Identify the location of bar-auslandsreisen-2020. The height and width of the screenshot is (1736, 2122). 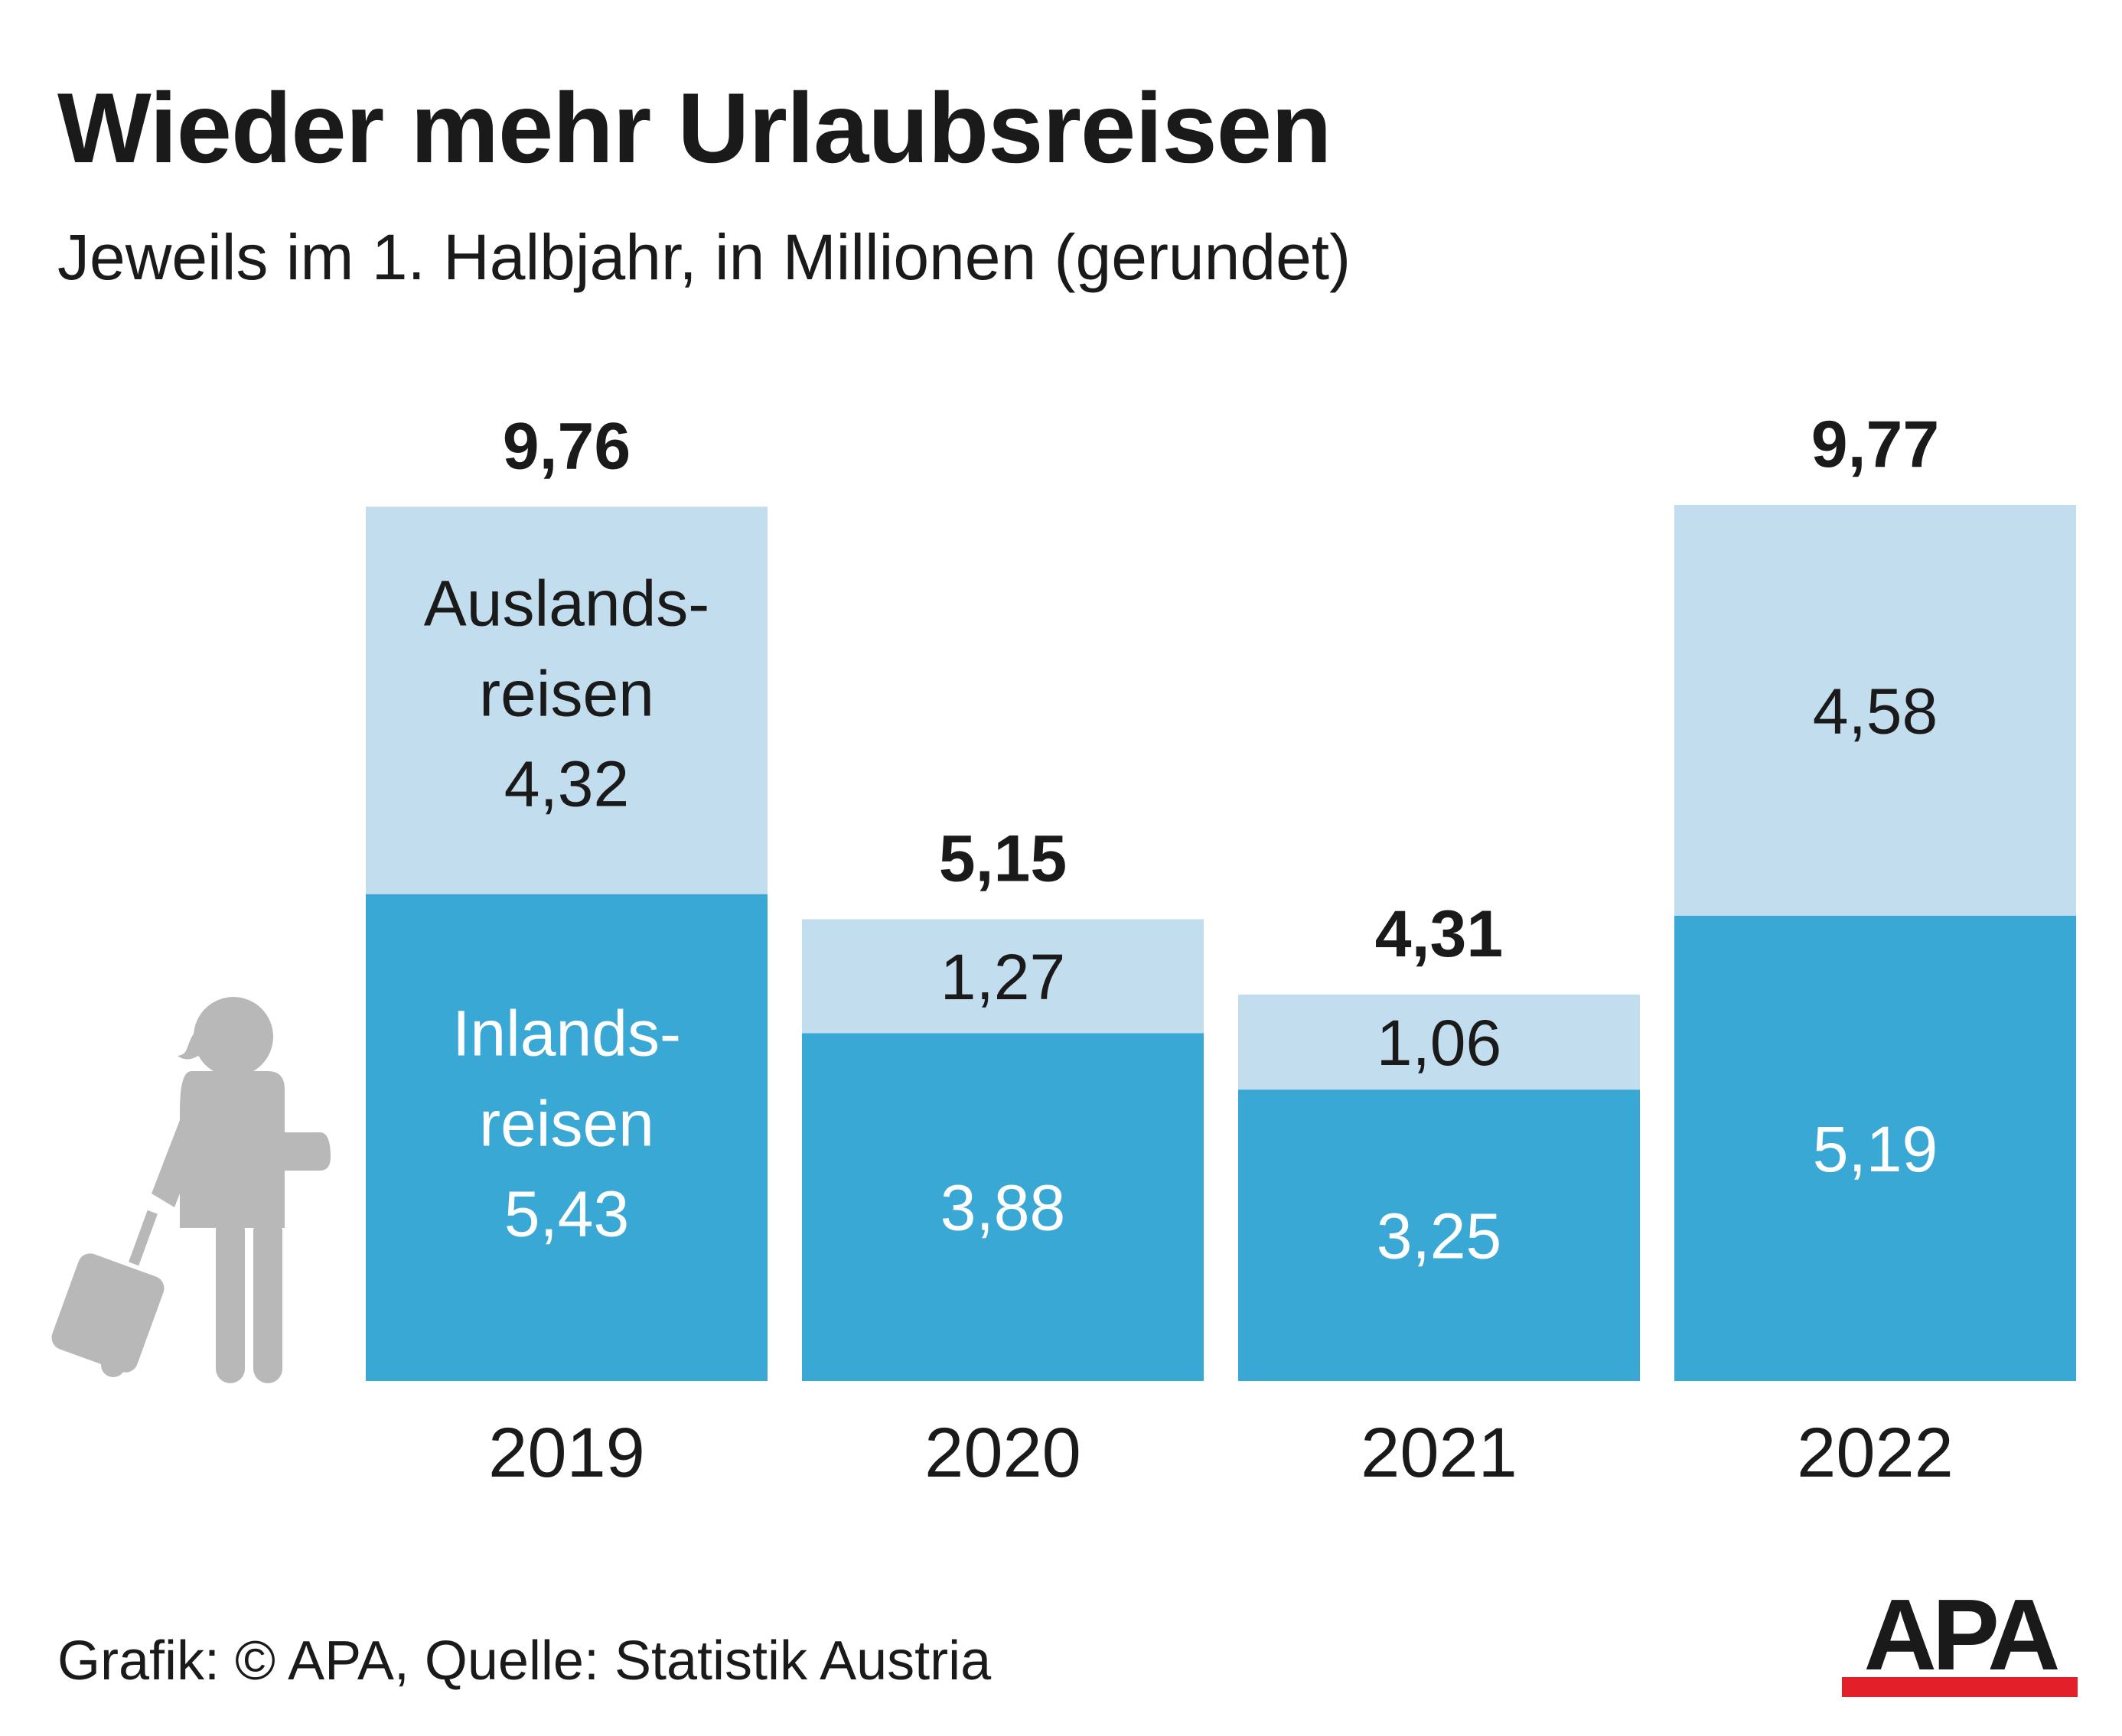
(1003, 976).